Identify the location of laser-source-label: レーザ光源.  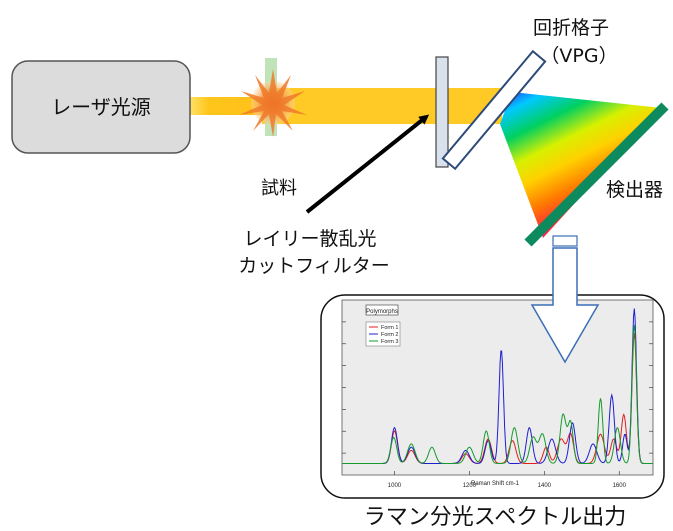
(101, 107).